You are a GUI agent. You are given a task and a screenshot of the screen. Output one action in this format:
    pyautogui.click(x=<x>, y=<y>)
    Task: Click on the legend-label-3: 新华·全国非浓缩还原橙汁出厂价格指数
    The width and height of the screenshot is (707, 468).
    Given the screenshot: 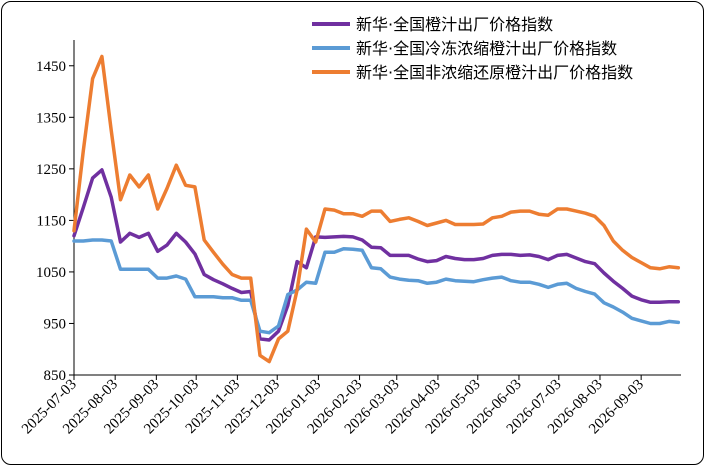 What is the action you would take?
    pyautogui.click(x=494, y=72)
    